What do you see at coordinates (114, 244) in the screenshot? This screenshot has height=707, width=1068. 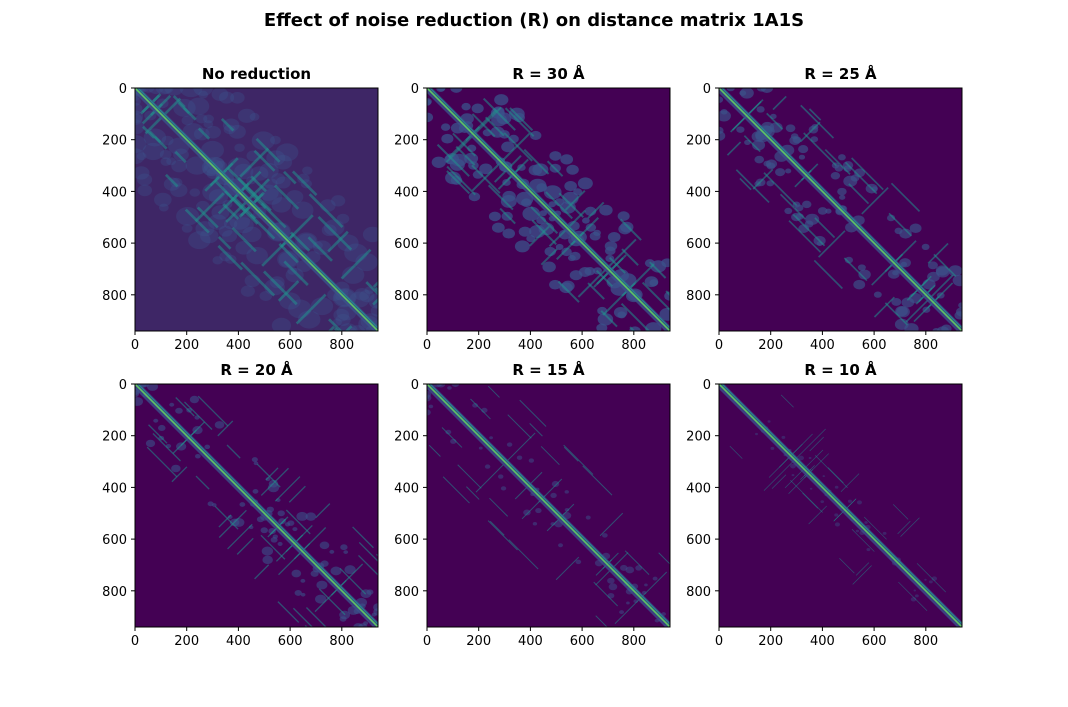 I see `y-tick-label: 600` at bounding box center [114, 244].